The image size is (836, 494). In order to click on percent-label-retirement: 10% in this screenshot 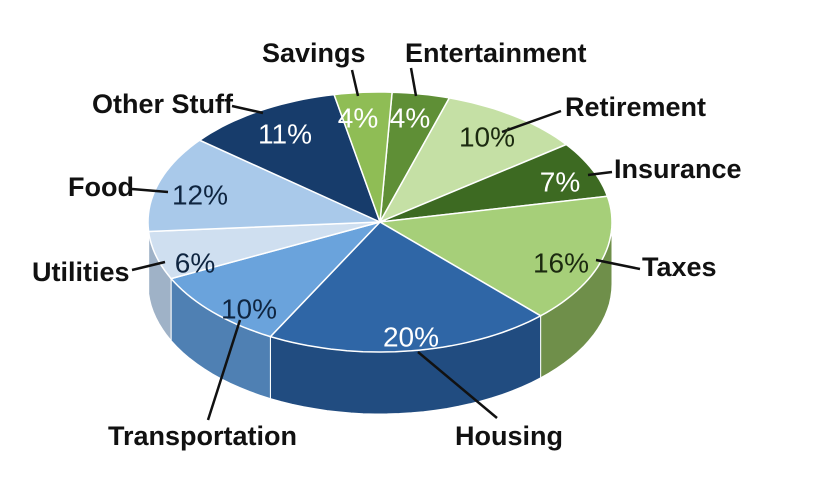, I will do `click(487, 136)`.